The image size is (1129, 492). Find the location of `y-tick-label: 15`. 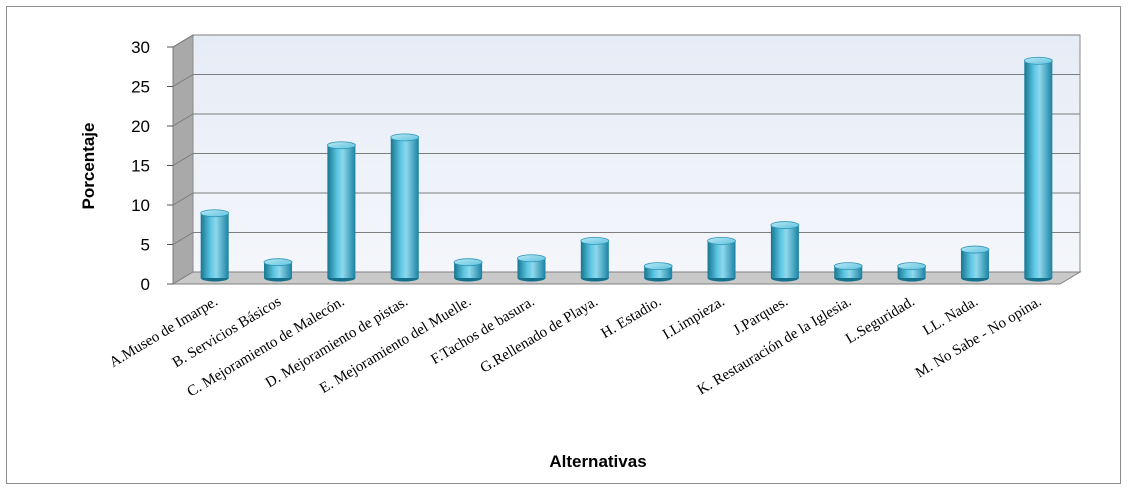

y-tick-label: 15 is located at coordinates (140, 166).